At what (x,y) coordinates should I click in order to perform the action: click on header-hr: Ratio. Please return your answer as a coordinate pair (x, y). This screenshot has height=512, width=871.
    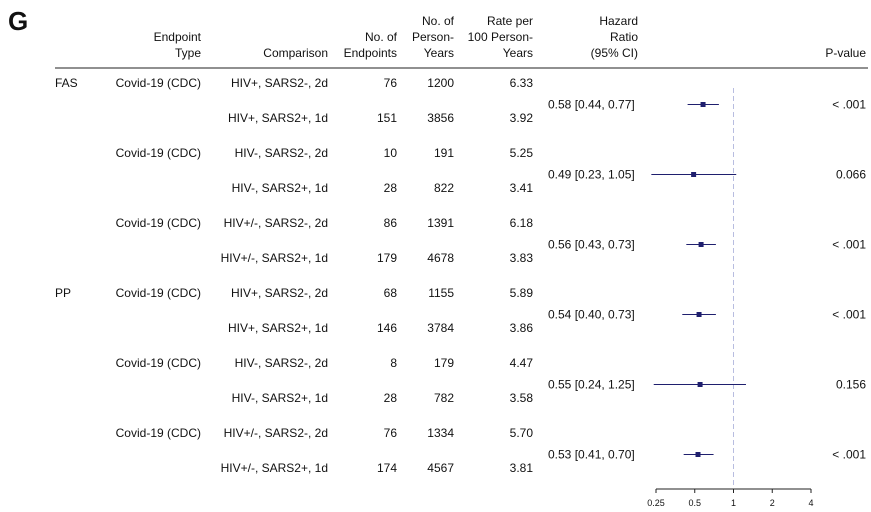
    Looking at the image, I should click on (624, 37).